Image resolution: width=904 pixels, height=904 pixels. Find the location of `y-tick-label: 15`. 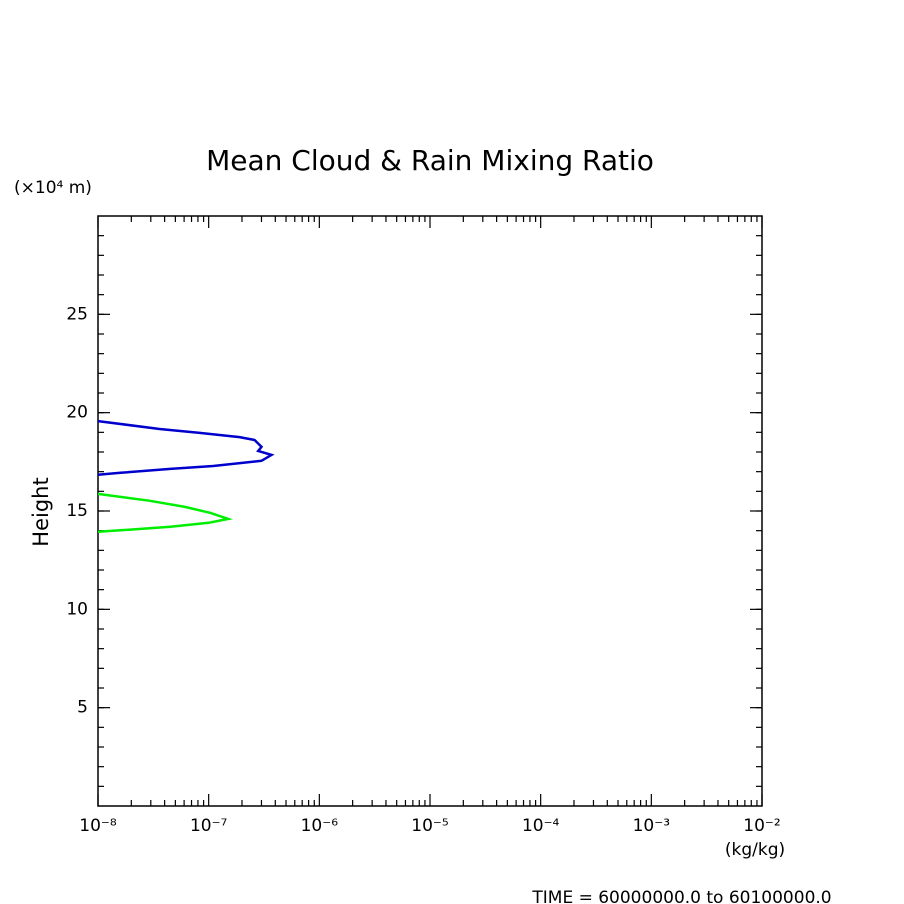

y-tick-label: 15 is located at coordinates (77, 511).